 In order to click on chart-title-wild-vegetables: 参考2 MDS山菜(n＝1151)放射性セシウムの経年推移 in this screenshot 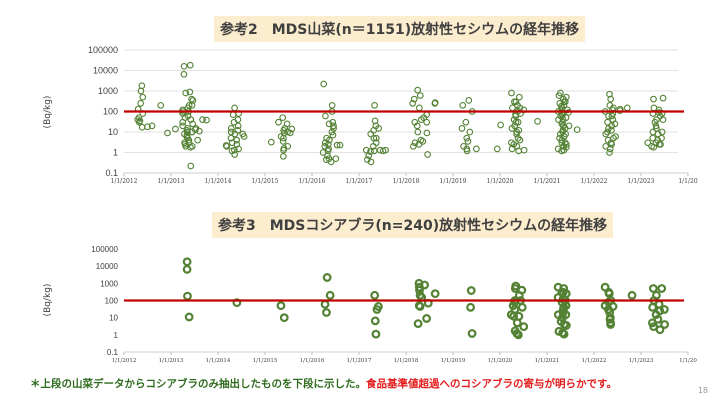, I will do `click(400, 29)`.